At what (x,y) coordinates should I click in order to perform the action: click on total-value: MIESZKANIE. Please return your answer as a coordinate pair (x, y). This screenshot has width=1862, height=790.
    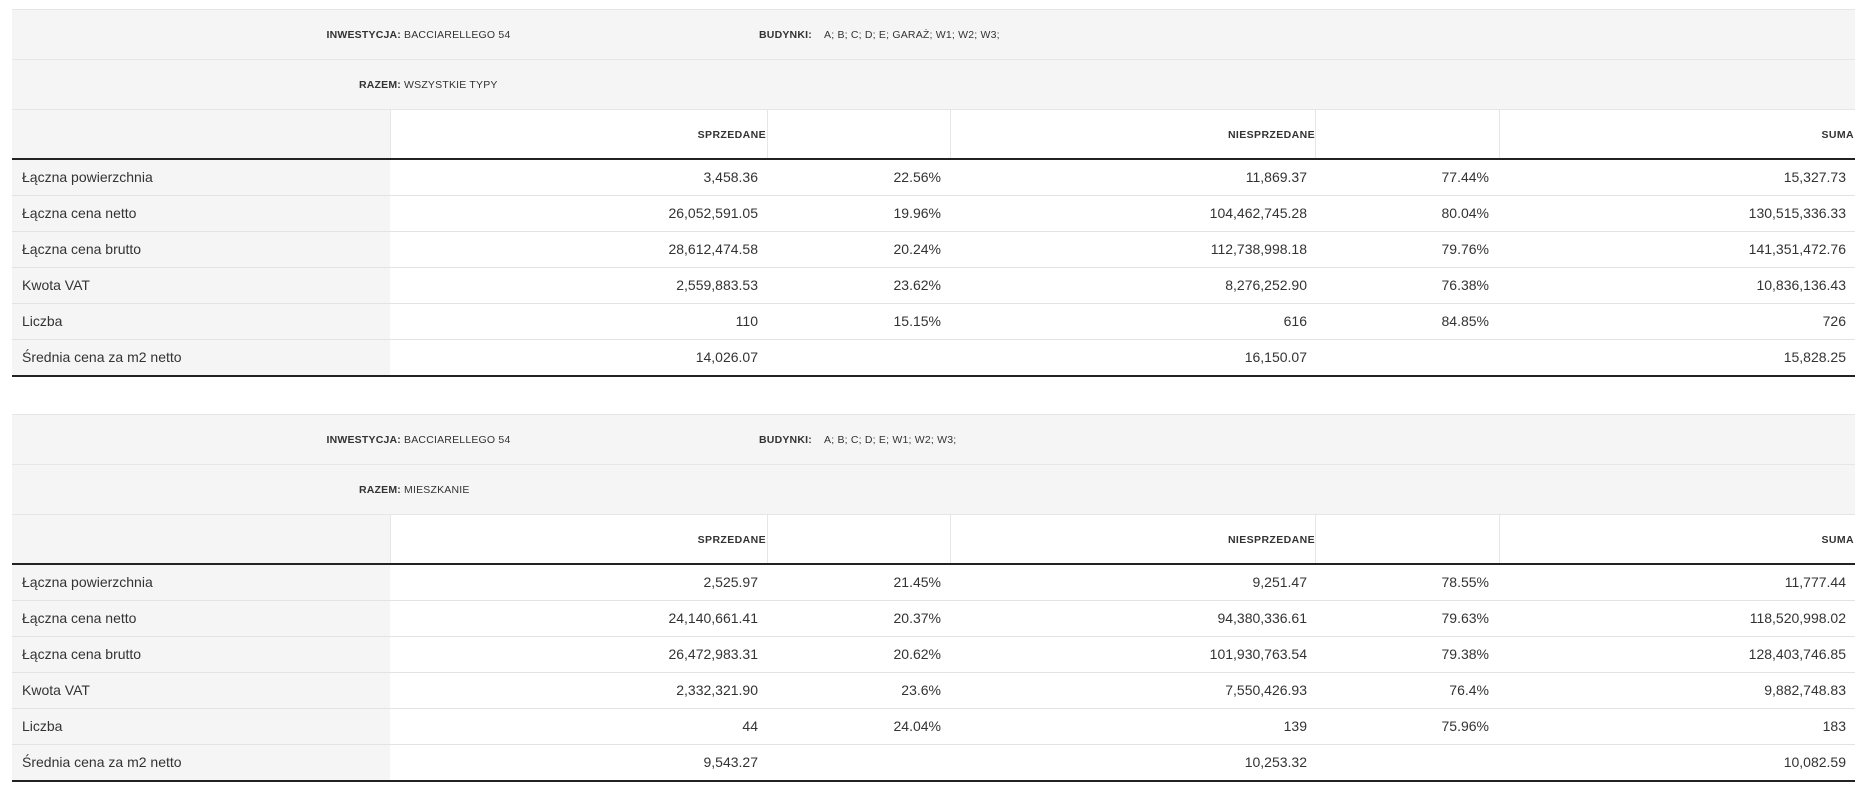
    Looking at the image, I should click on (437, 490).